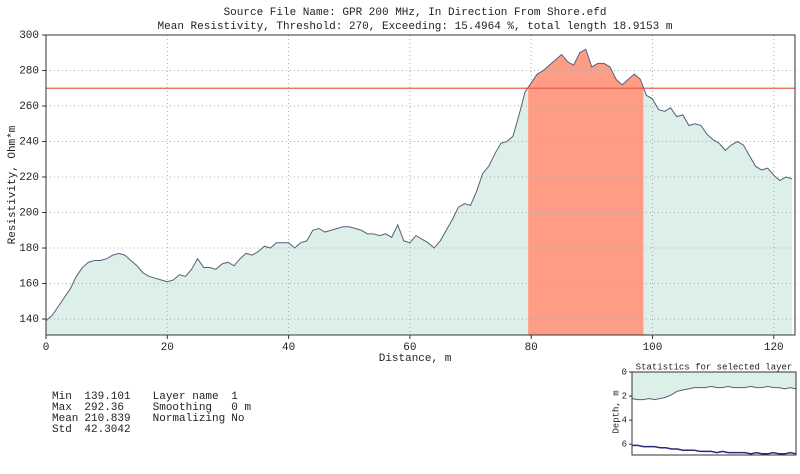  I want to click on y-tick-label: 220, so click(29, 178).